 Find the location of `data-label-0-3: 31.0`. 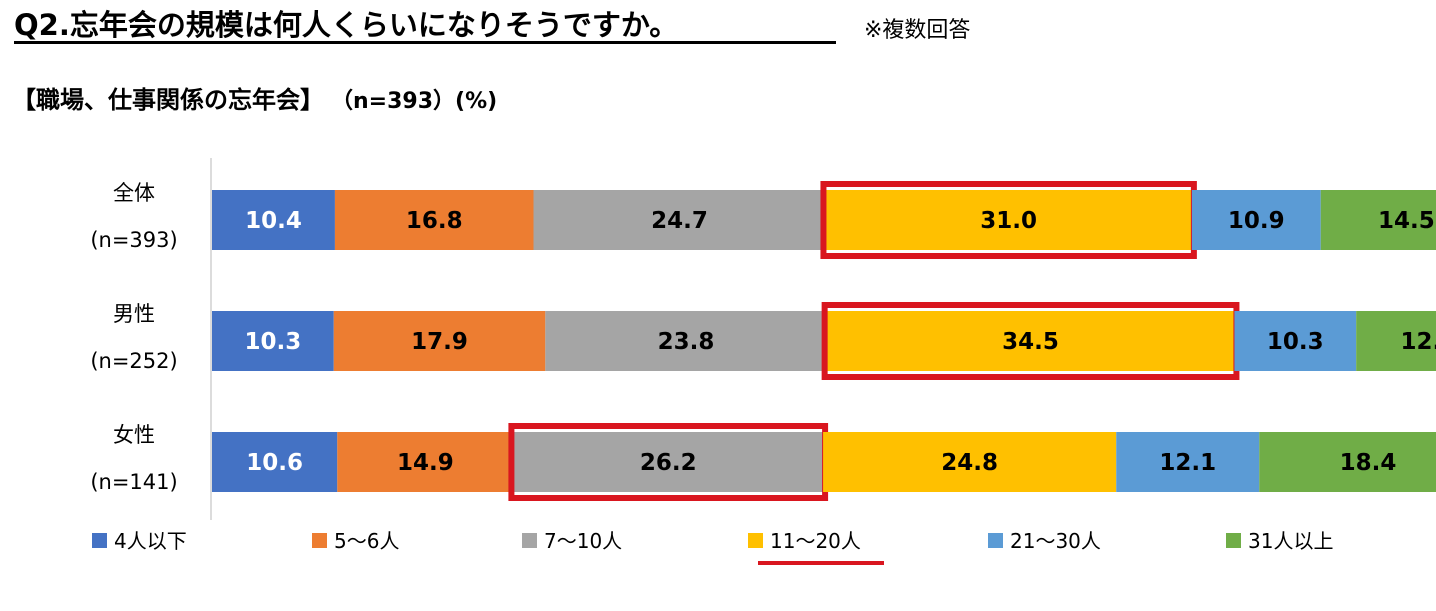

data-label-0-3: 31.0 is located at coordinates (1008, 221).